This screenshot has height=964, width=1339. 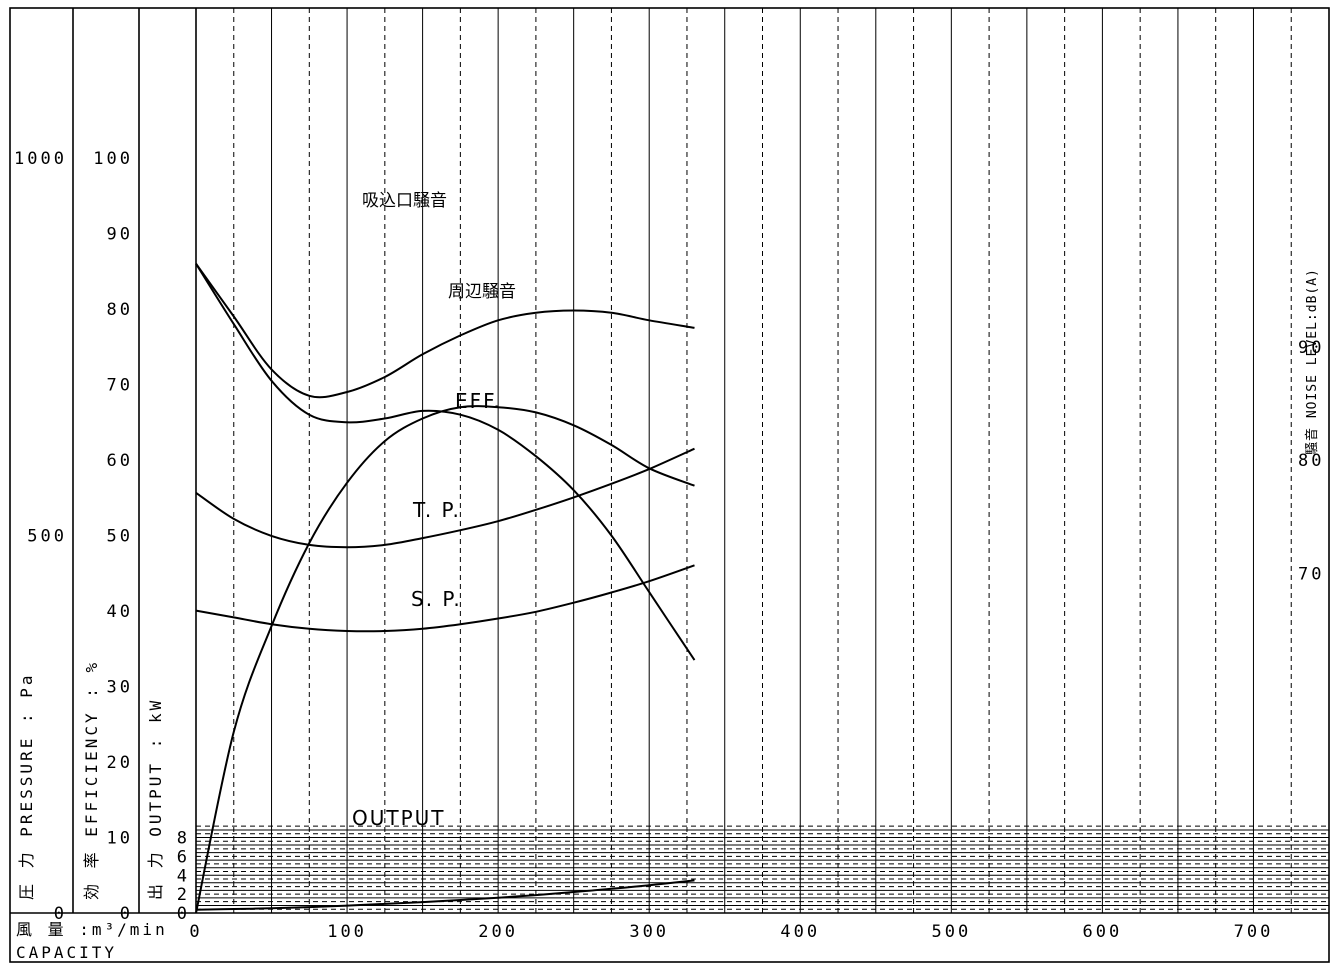 I want to click on series-4-label: S. P., so click(x=436, y=599).